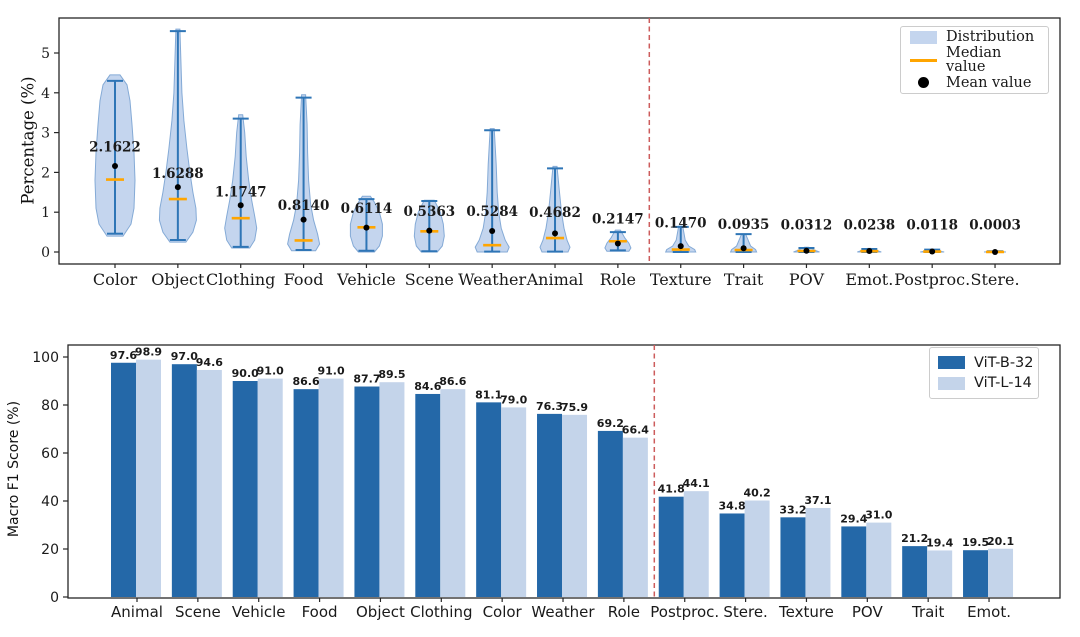 The image size is (1080, 637). Describe the element at coordinates (696, 544) in the screenshot. I see `bar-vit-l-14-postproc` at that location.